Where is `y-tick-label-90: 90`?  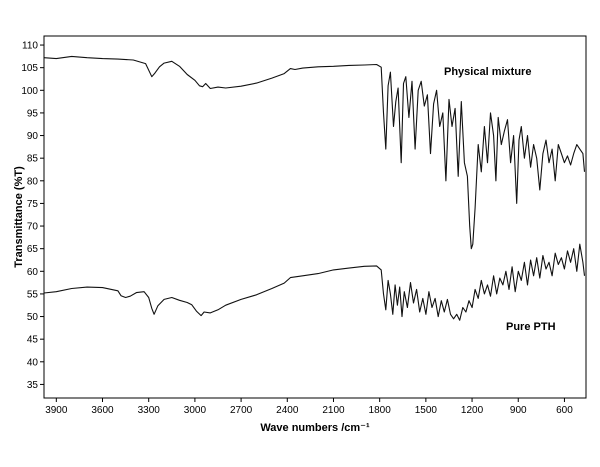
y-tick-label-90: 90 is located at coordinates (33, 136).